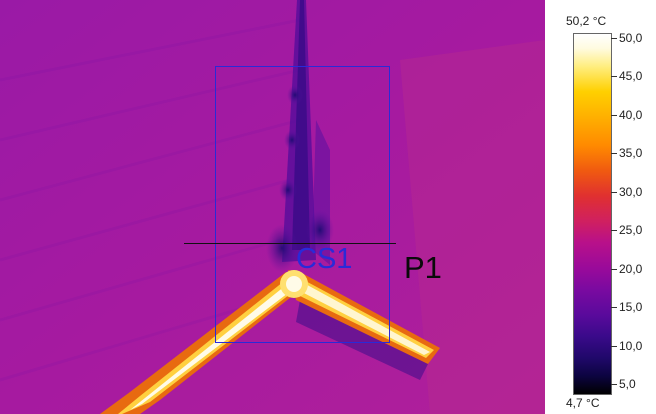  I want to click on scale-tick-label: 10,0, so click(631, 346).